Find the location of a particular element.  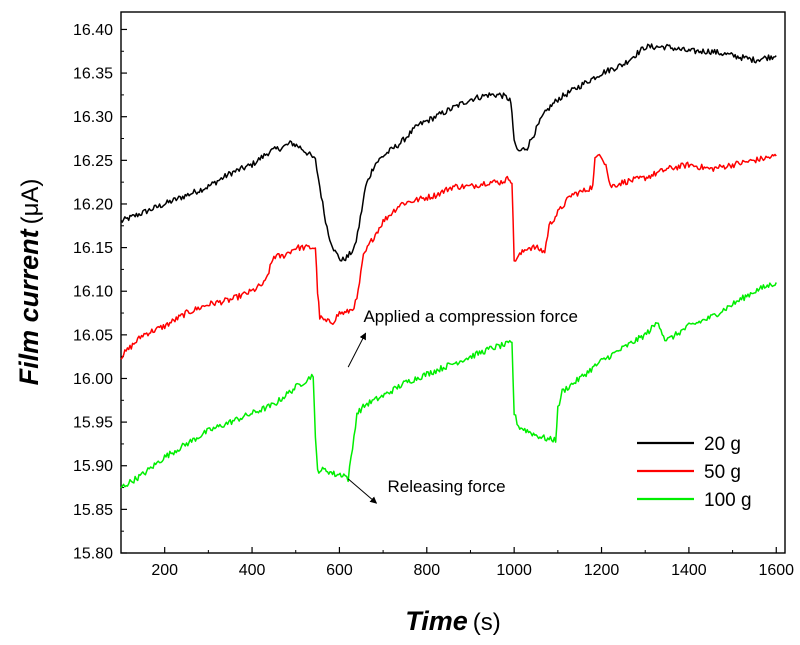

legend-label: 100 g is located at coordinates (728, 500).